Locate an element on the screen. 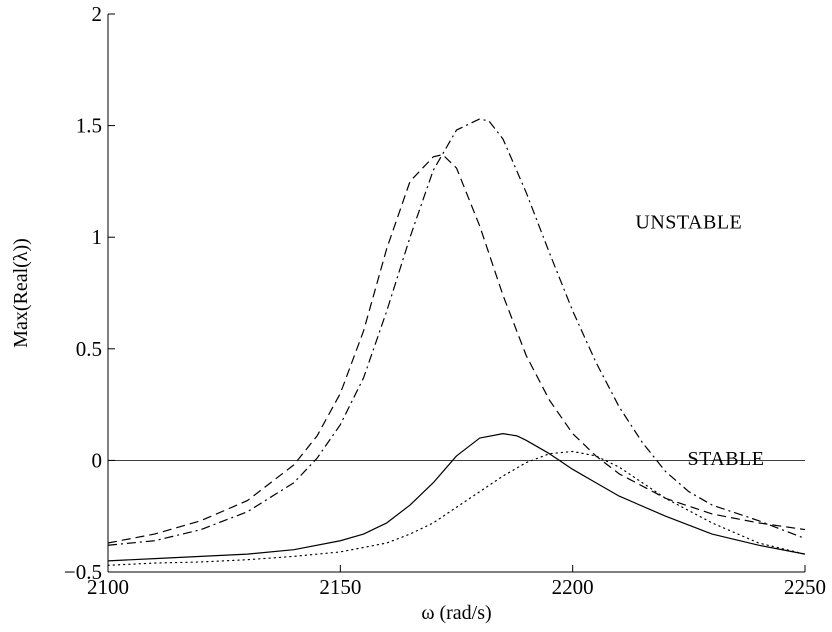 The image size is (832, 632). x-tick-label: 2150 is located at coordinates (340, 587).